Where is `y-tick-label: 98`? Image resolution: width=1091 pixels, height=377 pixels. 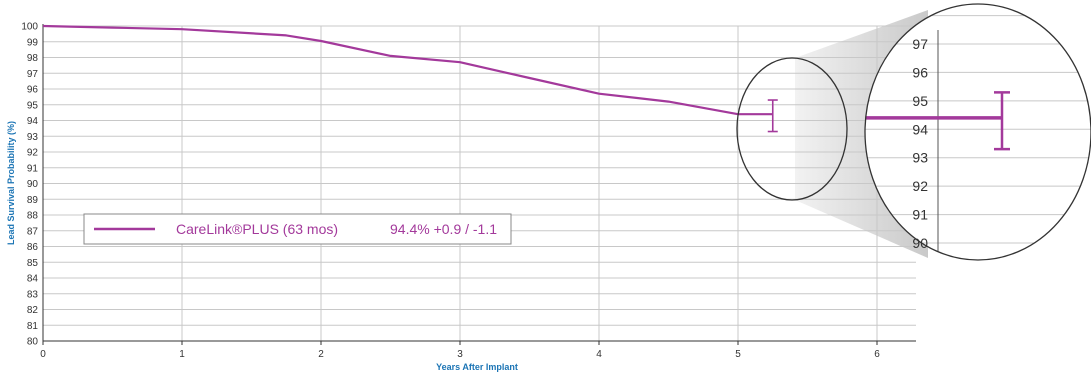 y-tick-label: 98 is located at coordinates (33, 58).